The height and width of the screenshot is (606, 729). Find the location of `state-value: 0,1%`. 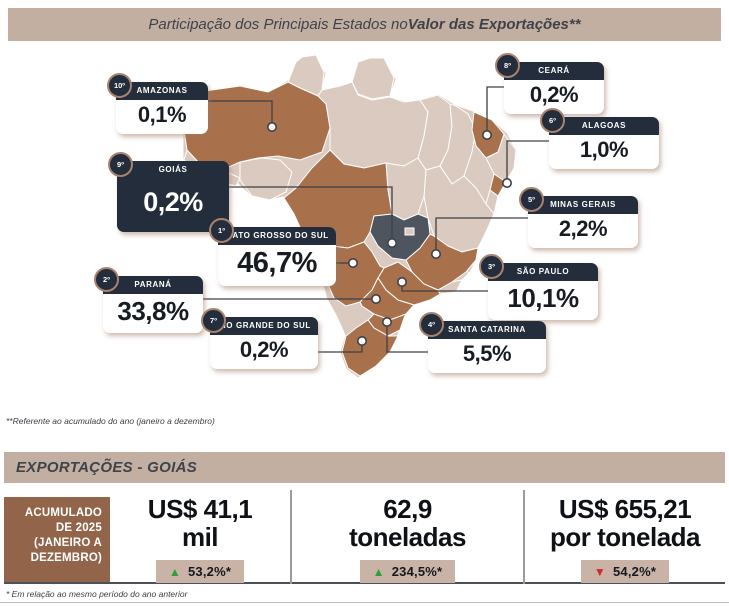

state-value: 0,1% is located at coordinates (162, 114).